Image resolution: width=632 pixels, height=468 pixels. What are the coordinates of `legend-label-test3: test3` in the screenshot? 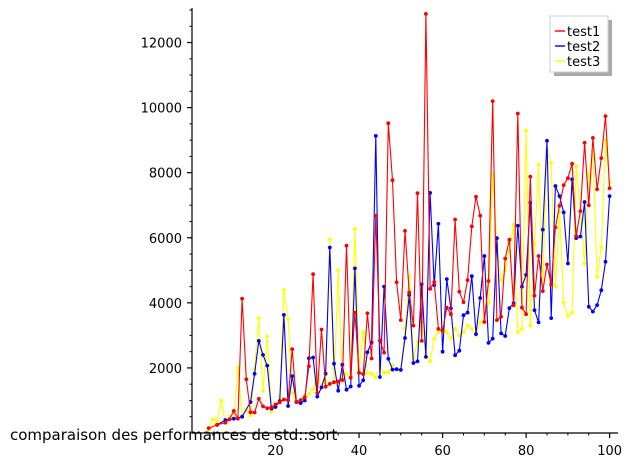 It's located at (583, 62).